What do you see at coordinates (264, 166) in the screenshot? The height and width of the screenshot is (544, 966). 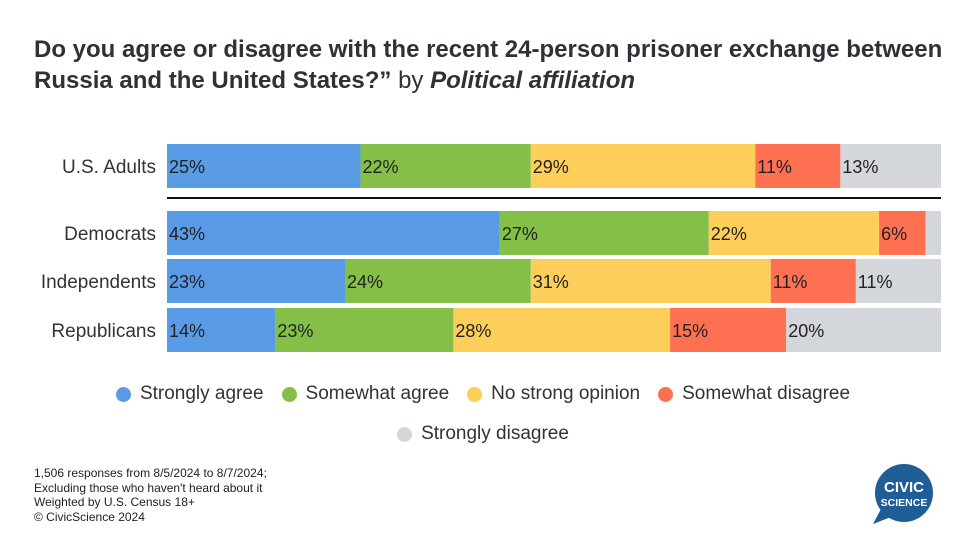 I see `bar-segment-u-s-adults-strongly-agree` at bounding box center [264, 166].